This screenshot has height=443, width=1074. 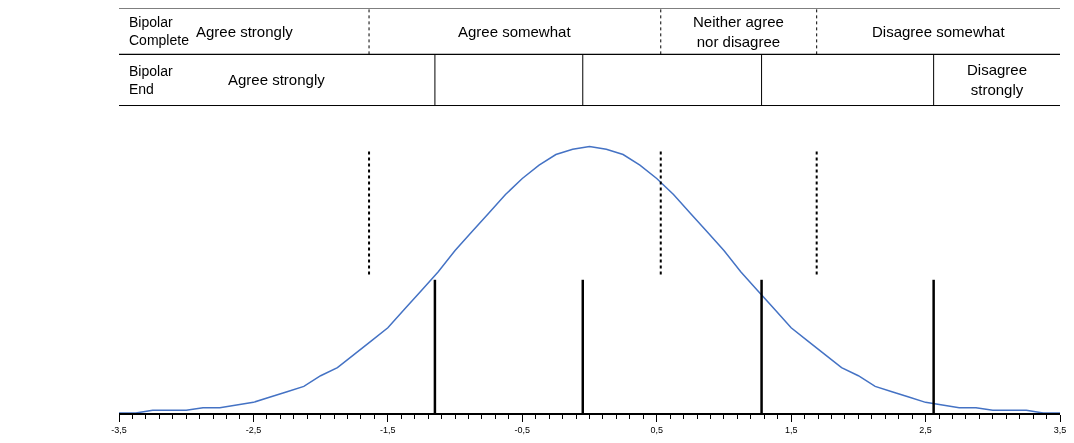 I want to click on x-tick-label: 2,5, so click(x=925, y=429).